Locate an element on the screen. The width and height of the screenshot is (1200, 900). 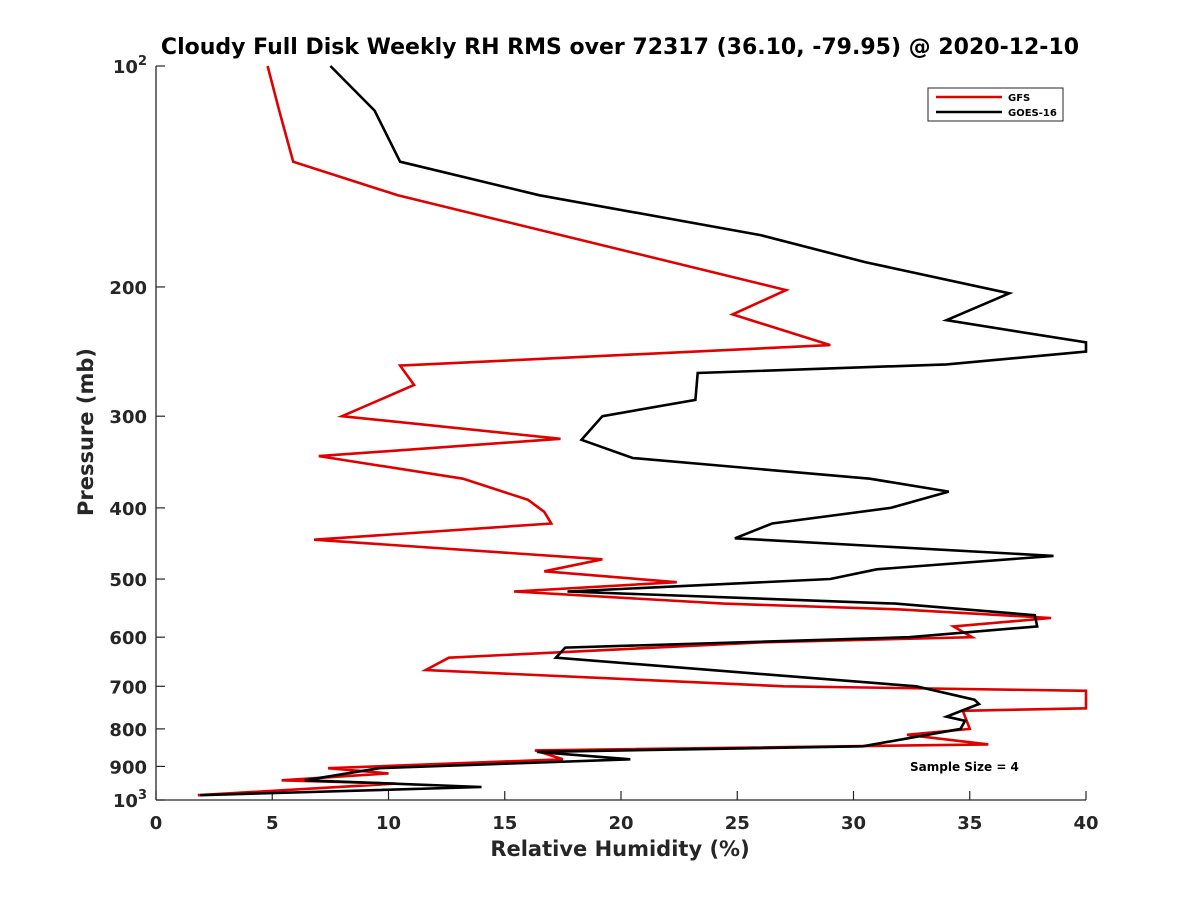
y-tick-label: 700 is located at coordinates (128, 687).